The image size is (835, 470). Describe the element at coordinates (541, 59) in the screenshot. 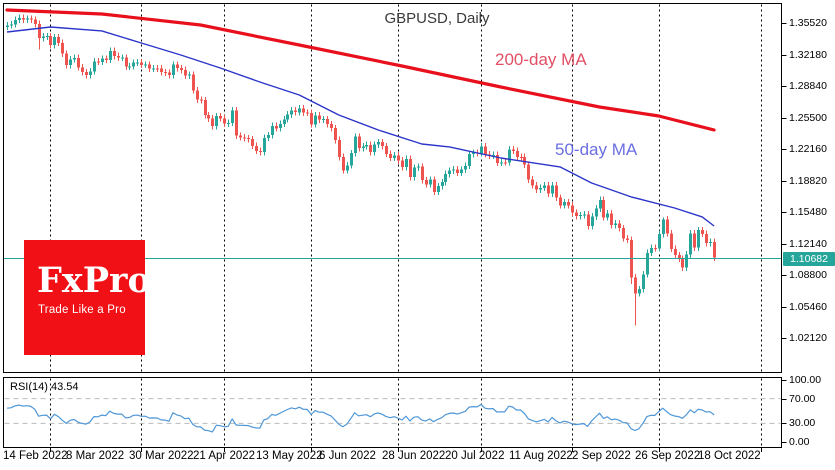

I see `ma200-label: 200-day MA` at that location.